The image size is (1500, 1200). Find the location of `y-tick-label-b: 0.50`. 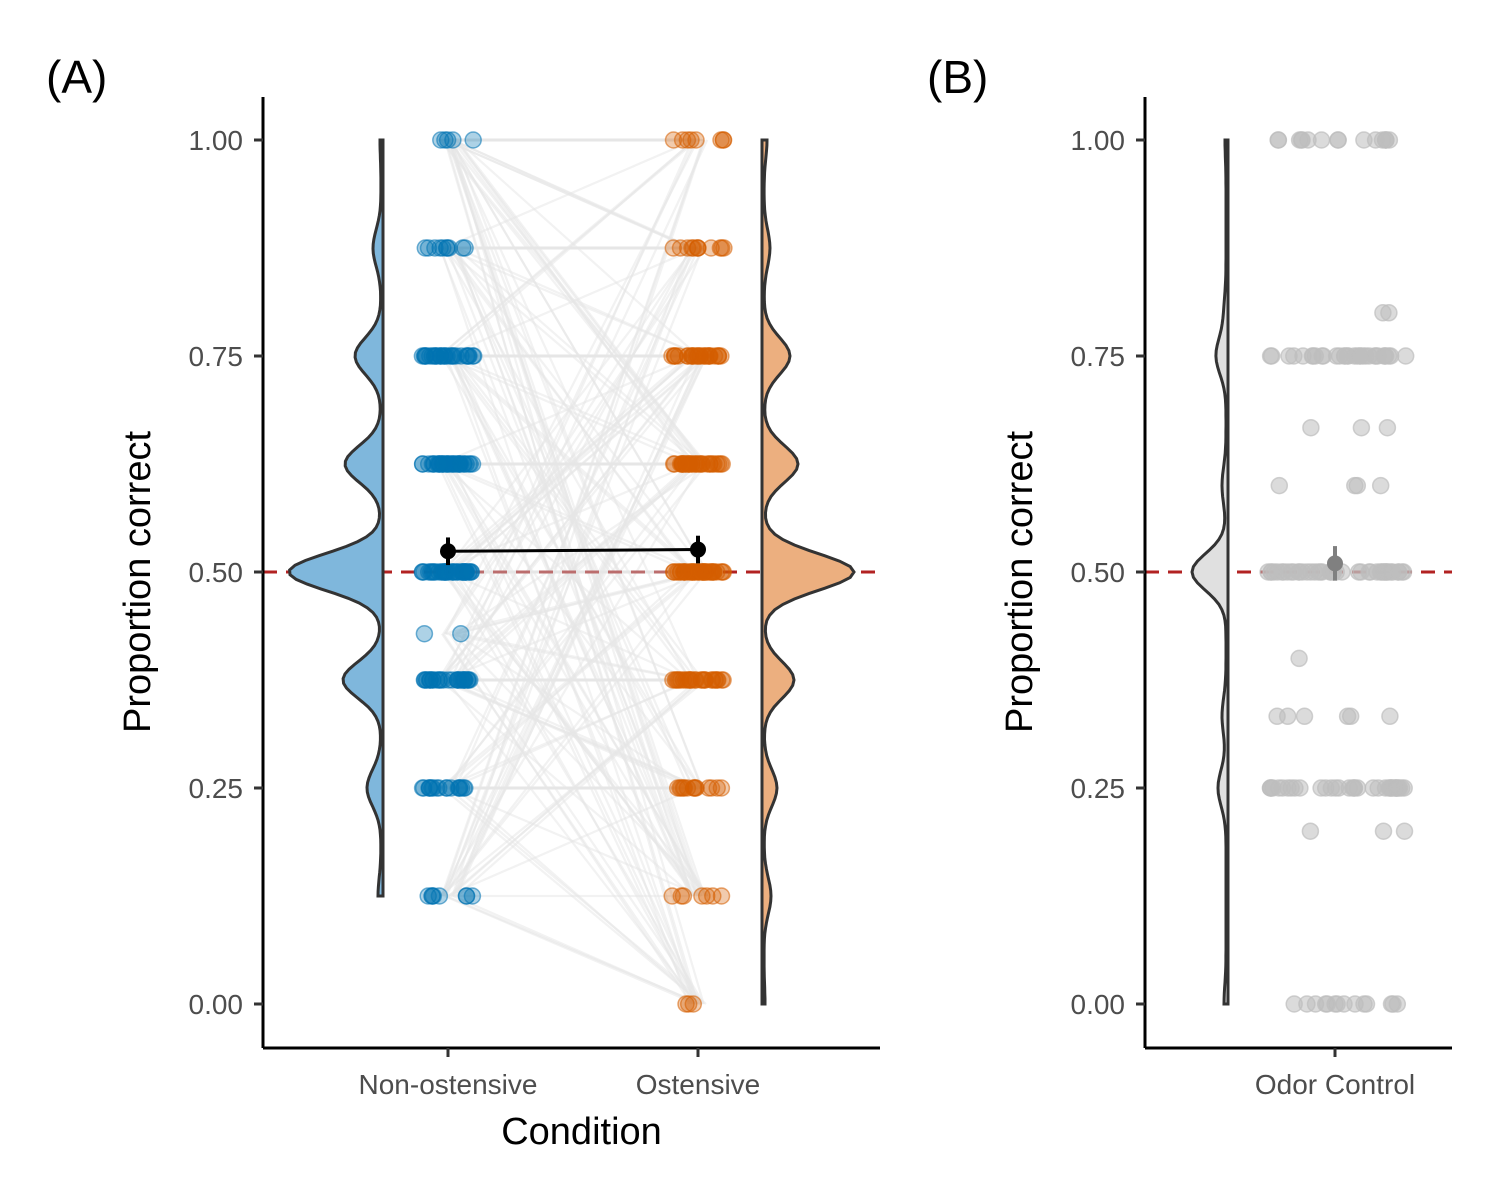

y-tick-label-b: 0.50 is located at coordinates (1098, 572).